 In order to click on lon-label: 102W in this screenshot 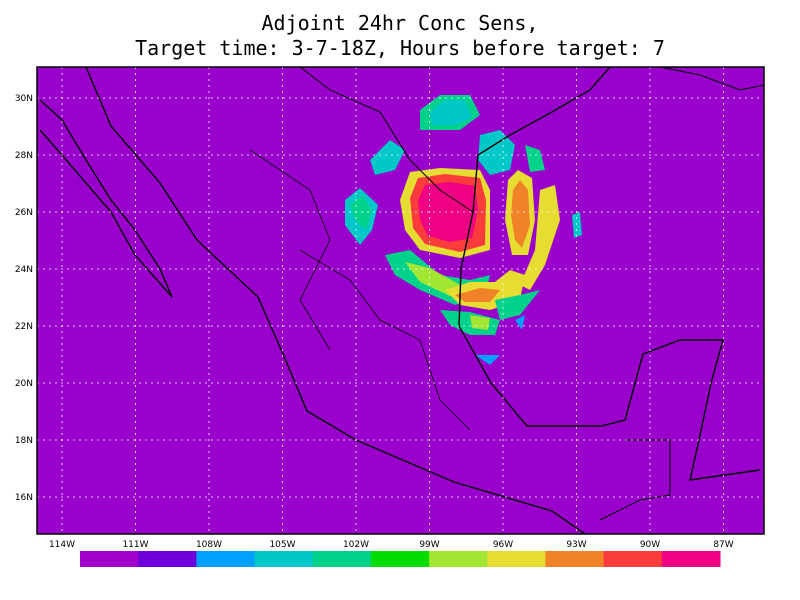, I will do `click(356, 545)`.